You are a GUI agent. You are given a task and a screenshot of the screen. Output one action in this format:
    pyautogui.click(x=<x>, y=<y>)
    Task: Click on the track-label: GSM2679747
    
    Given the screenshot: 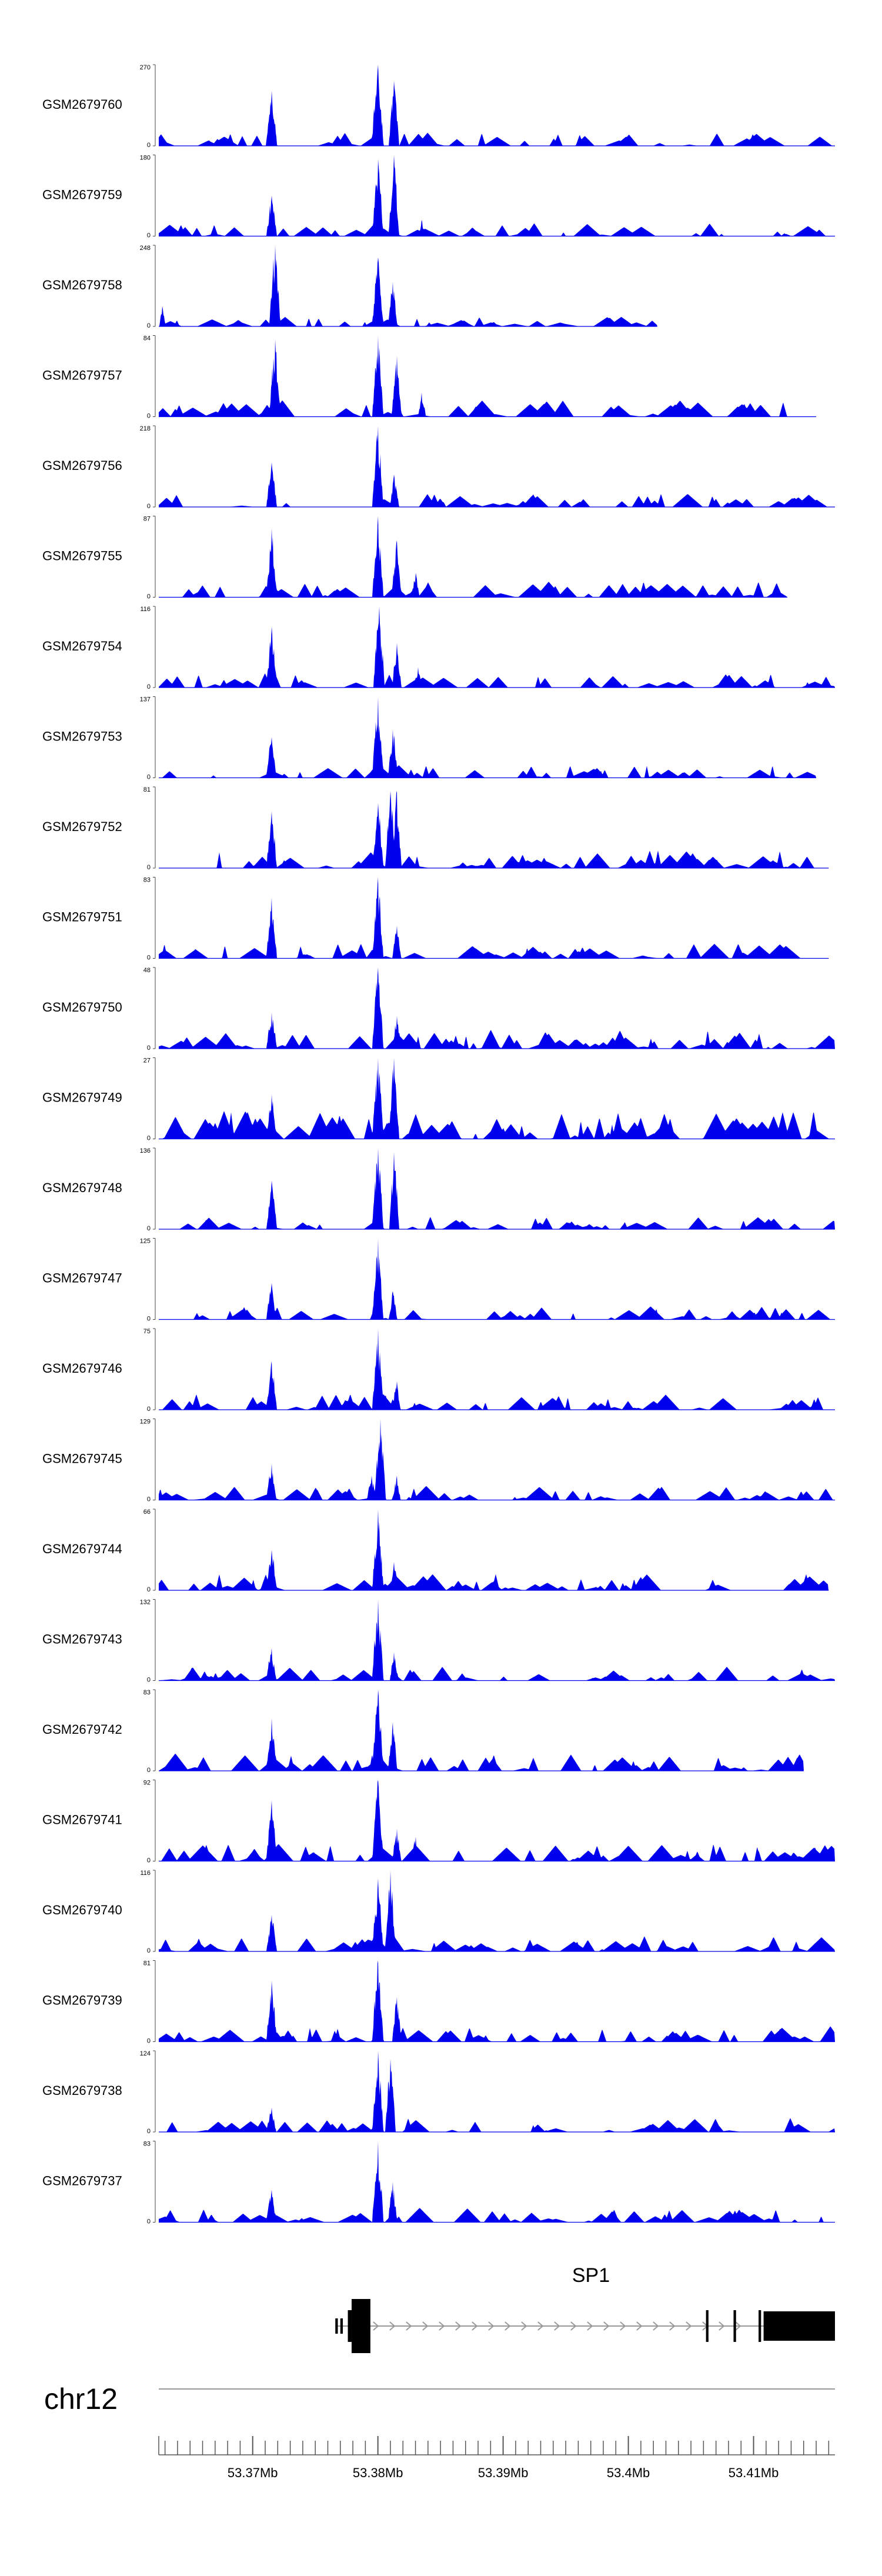 What is the action you would take?
    pyautogui.click(x=82, y=1278)
    